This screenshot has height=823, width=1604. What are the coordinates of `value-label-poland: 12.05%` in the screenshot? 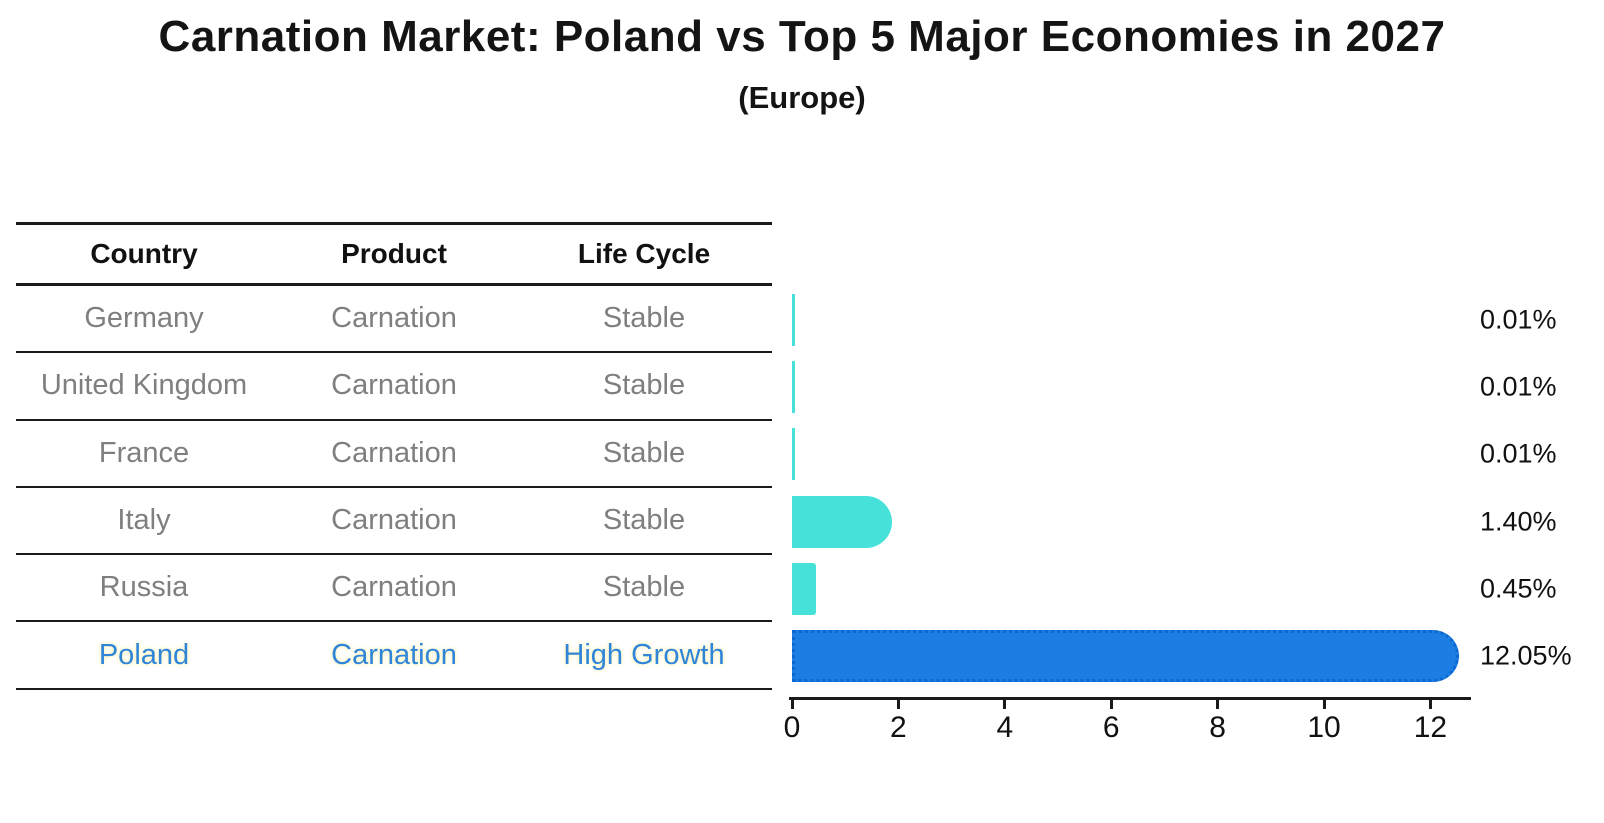 It's located at (1526, 655).